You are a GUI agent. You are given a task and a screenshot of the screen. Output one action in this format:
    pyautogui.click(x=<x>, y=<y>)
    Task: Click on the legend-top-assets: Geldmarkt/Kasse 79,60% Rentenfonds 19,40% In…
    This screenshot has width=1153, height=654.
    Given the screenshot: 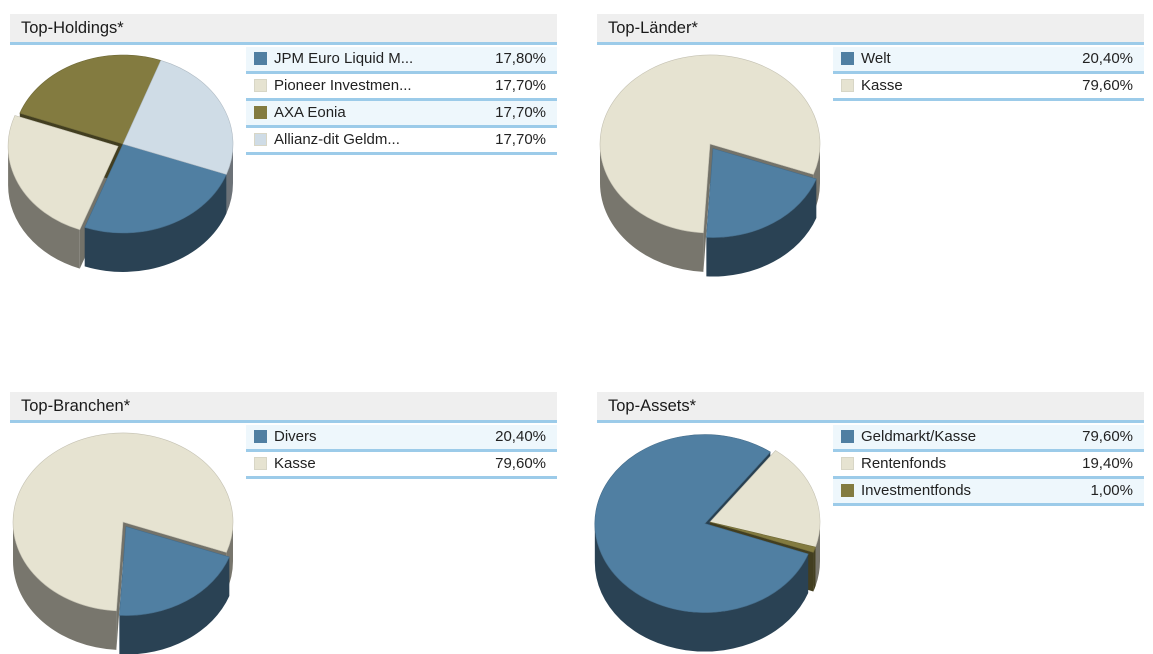 What is the action you would take?
    pyautogui.click(x=988, y=465)
    